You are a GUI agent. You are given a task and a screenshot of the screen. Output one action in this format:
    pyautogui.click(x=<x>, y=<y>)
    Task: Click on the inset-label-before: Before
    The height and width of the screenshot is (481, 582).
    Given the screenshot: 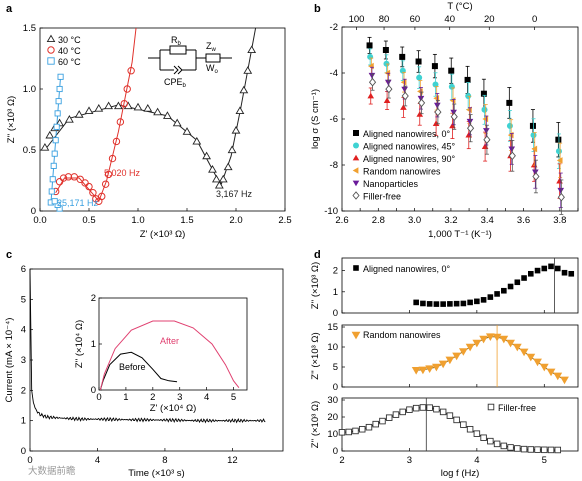 What is the action you would take?
    pyautogui.click(x=132, y=367)
    